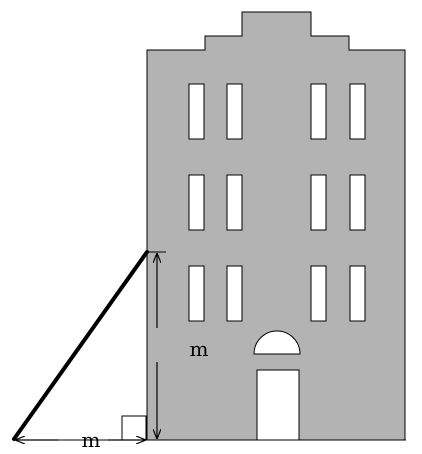 The height and width of the screenshot is (454, 422). I want to click on fanlight-window, so click(277, 342).